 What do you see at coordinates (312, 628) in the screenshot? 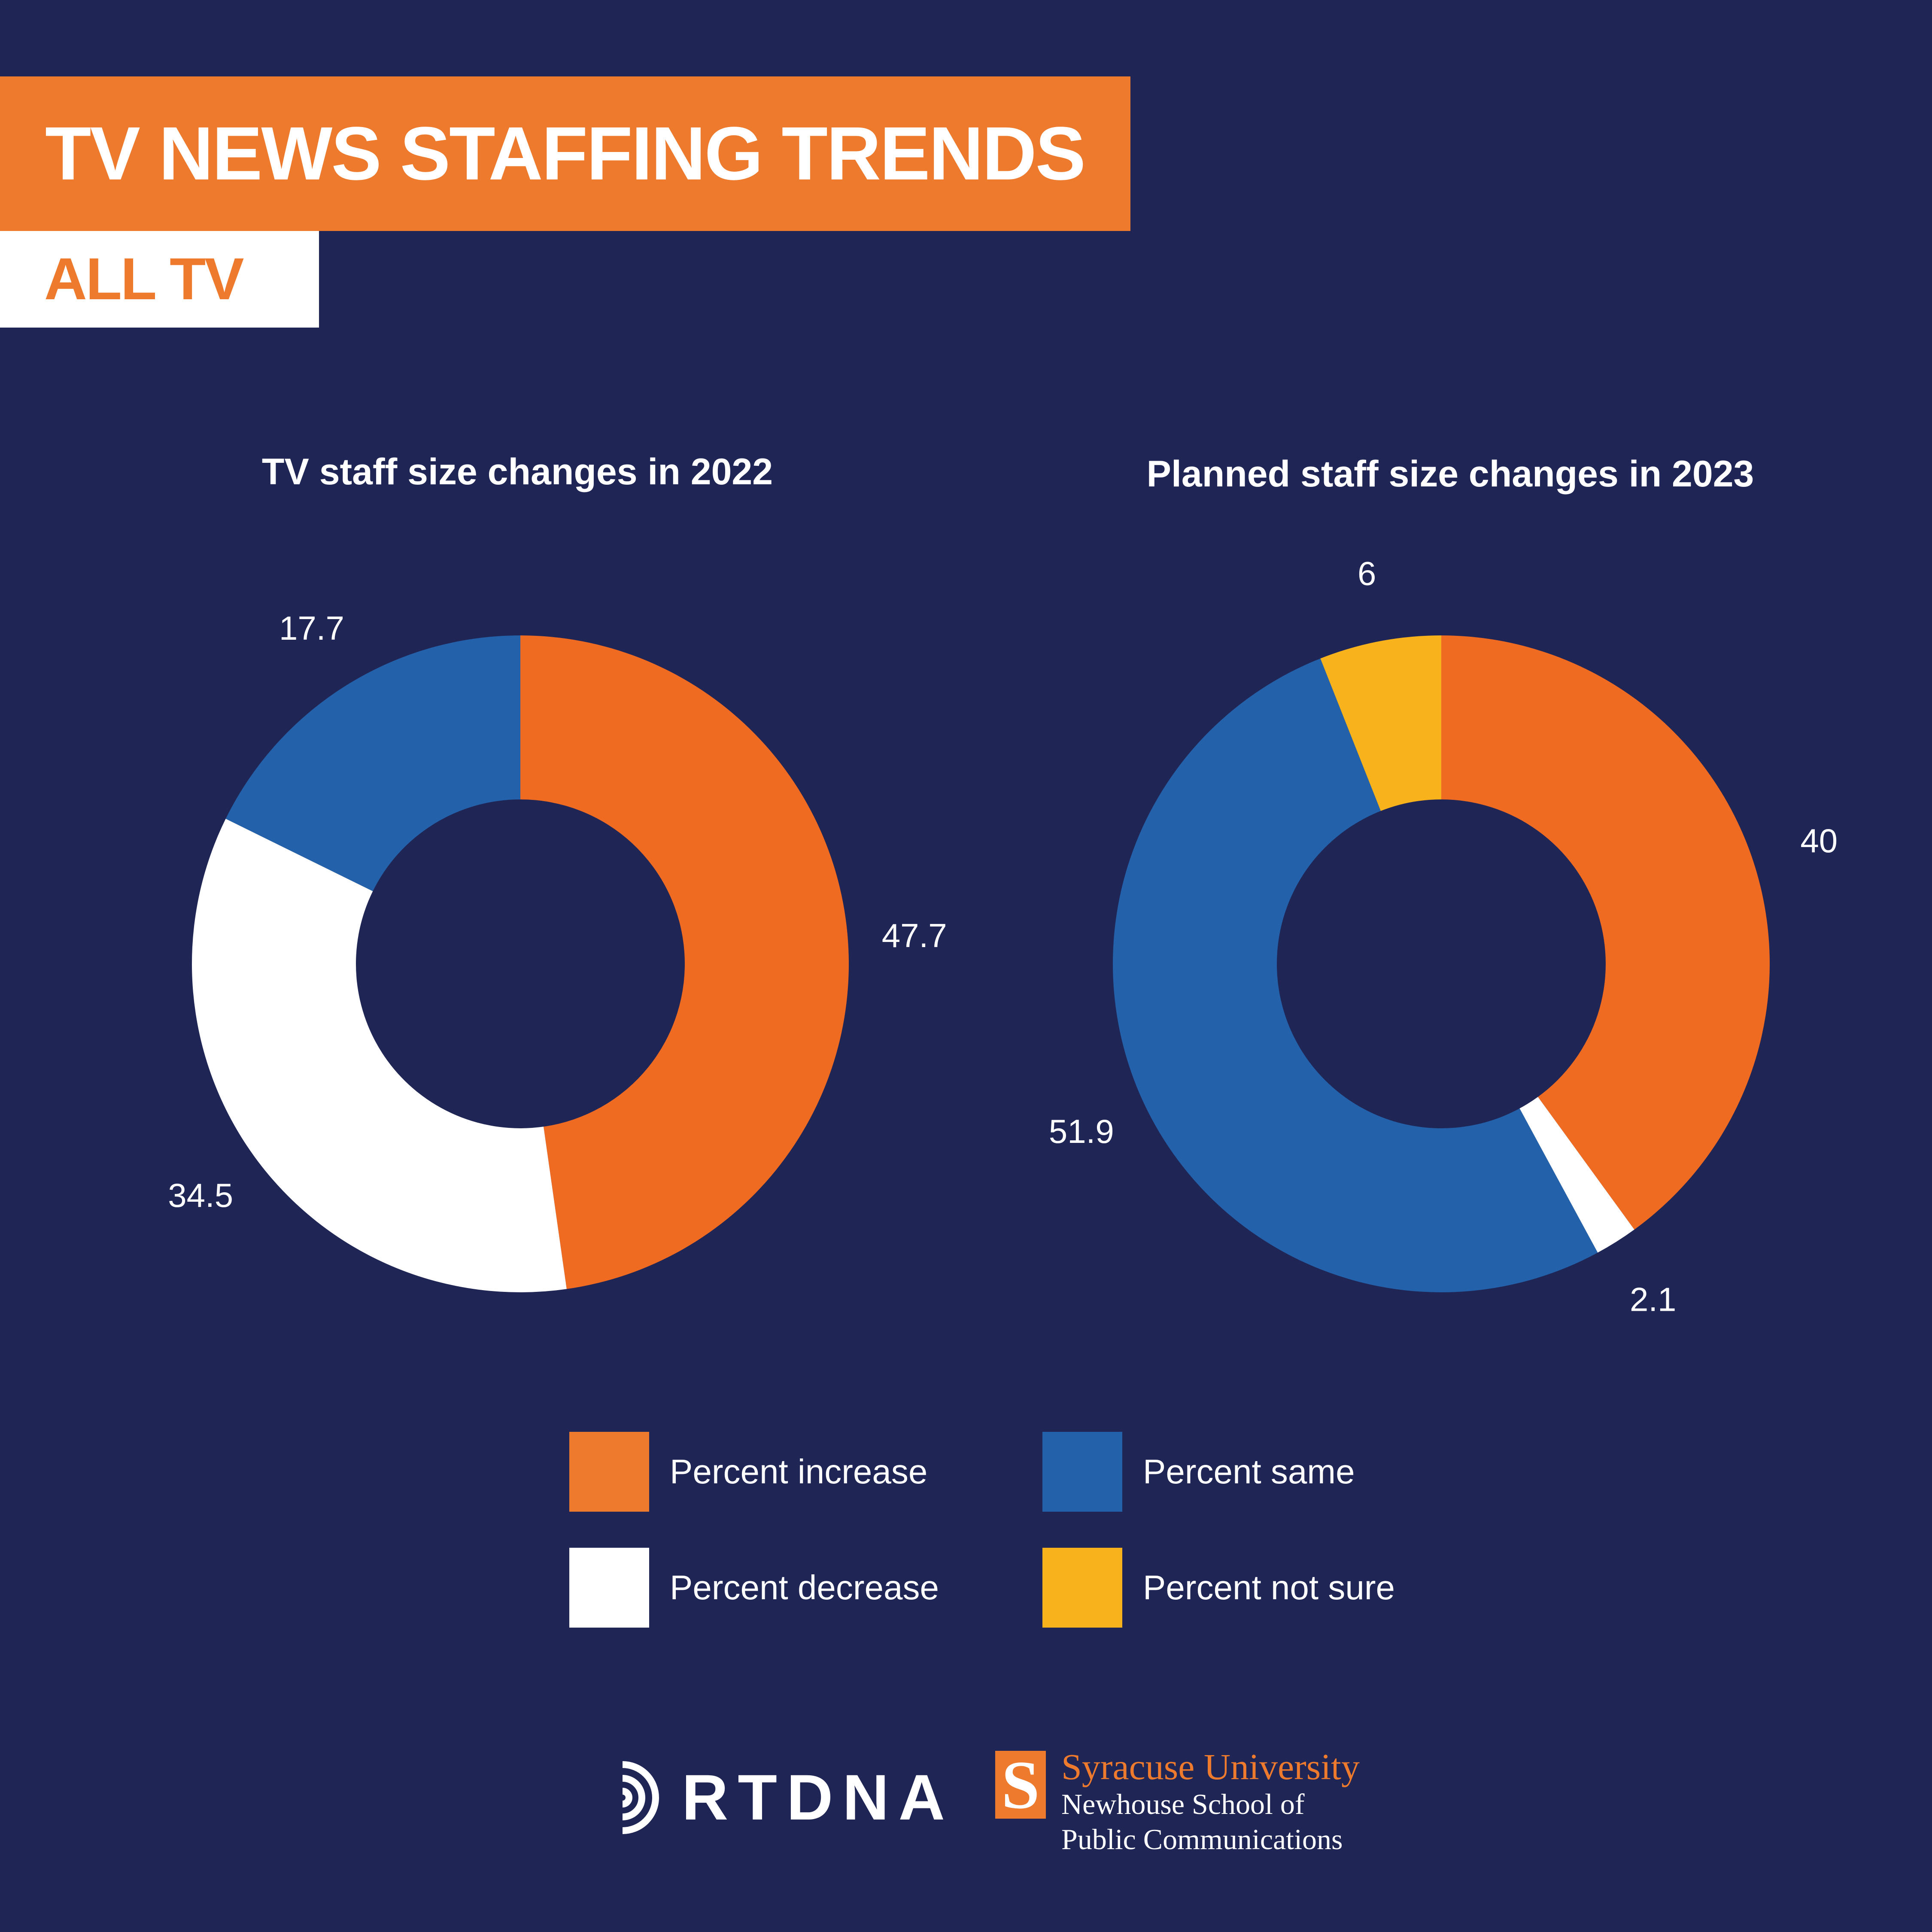
I see `data-label-percent-same: 17.7` at bounding box center [312, 628].